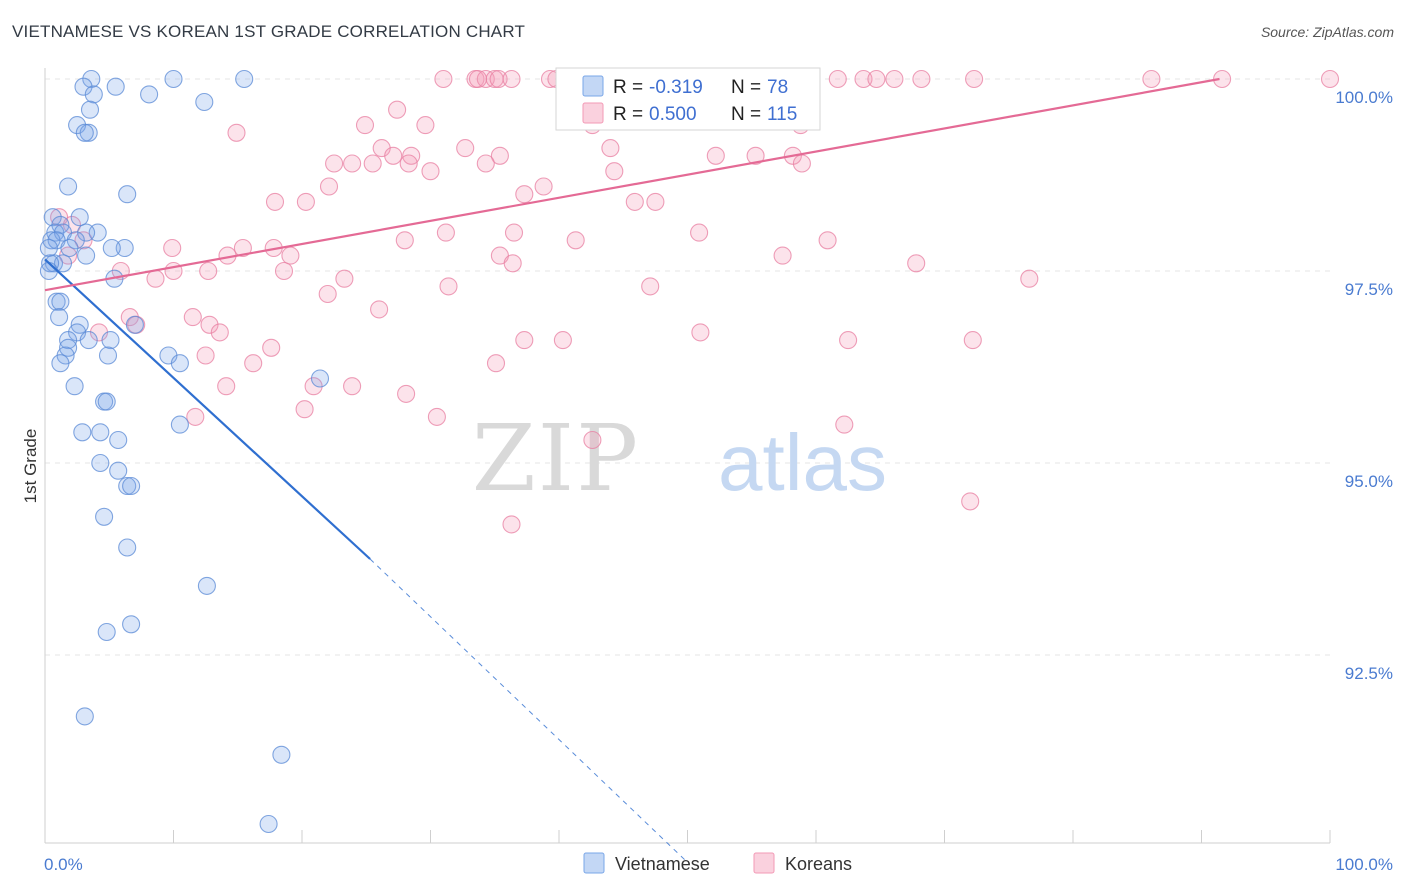 This screenshot has height=892, width=1406. What do you see at coordinates (777, 87) in the screenshot?
I see `legend-n-value: 78` at bounding box center [777, 87].